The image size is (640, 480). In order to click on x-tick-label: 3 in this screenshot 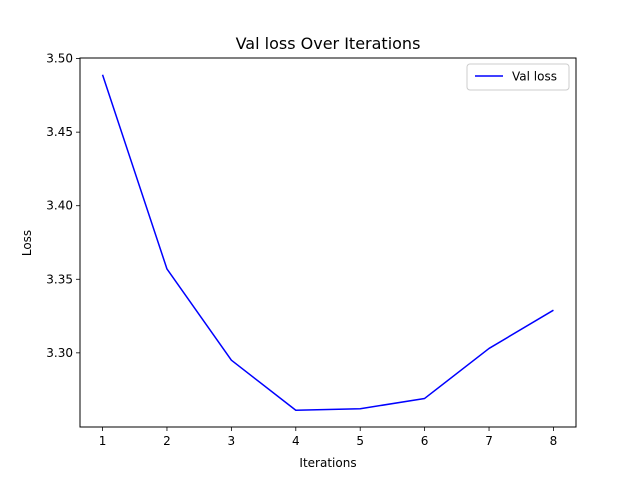, I will do `click(232, 441)`.